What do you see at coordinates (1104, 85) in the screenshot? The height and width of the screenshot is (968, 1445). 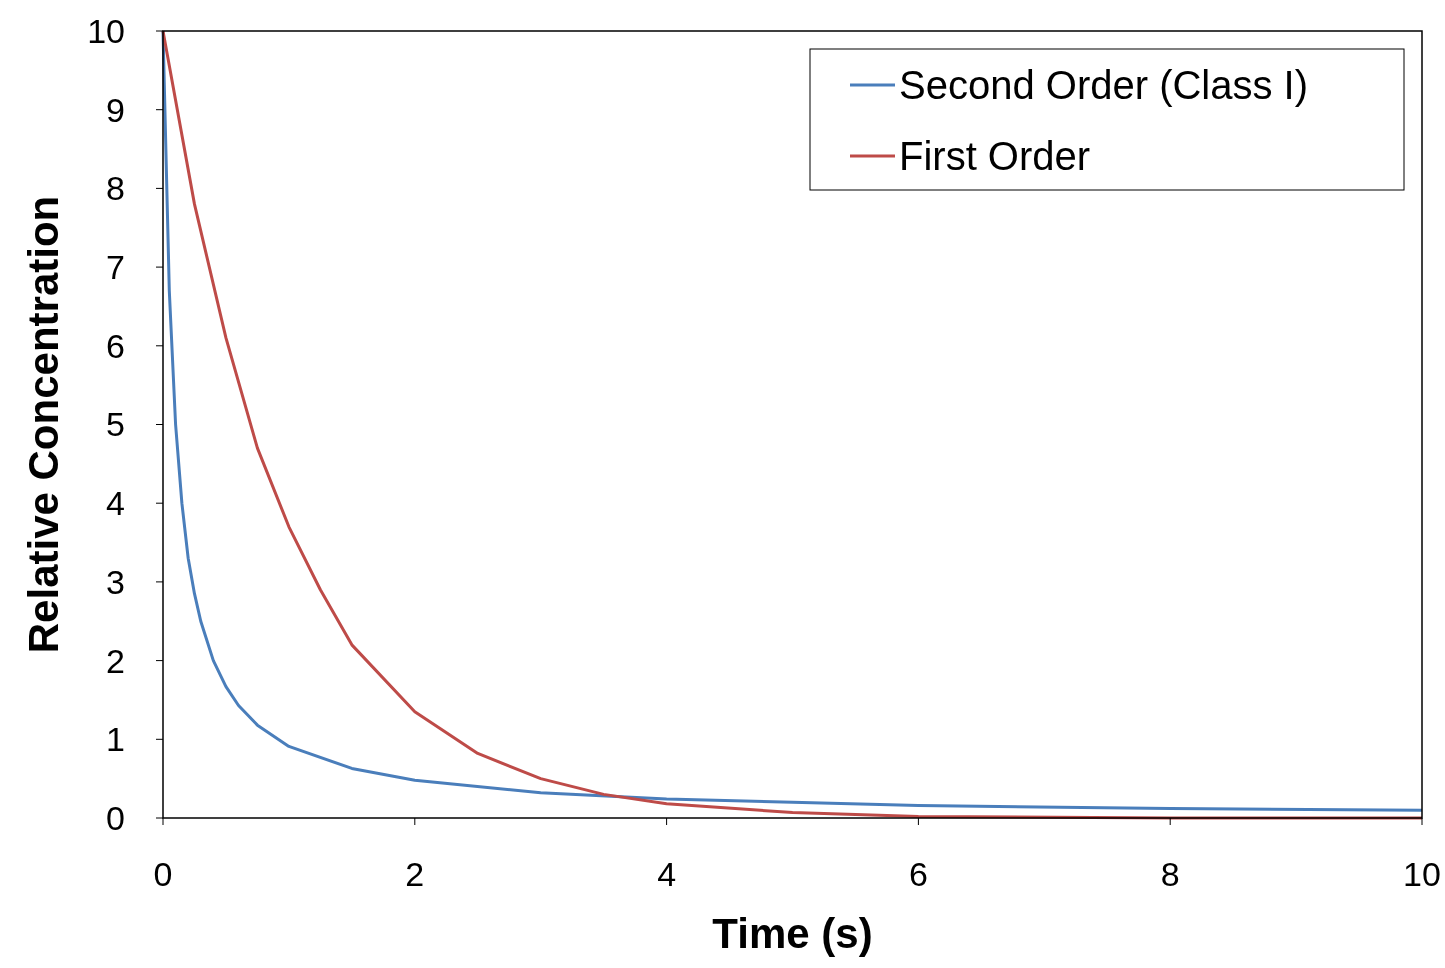 I see `legend-label: Second Order (Class I)` at bounding box center [1104, 85].